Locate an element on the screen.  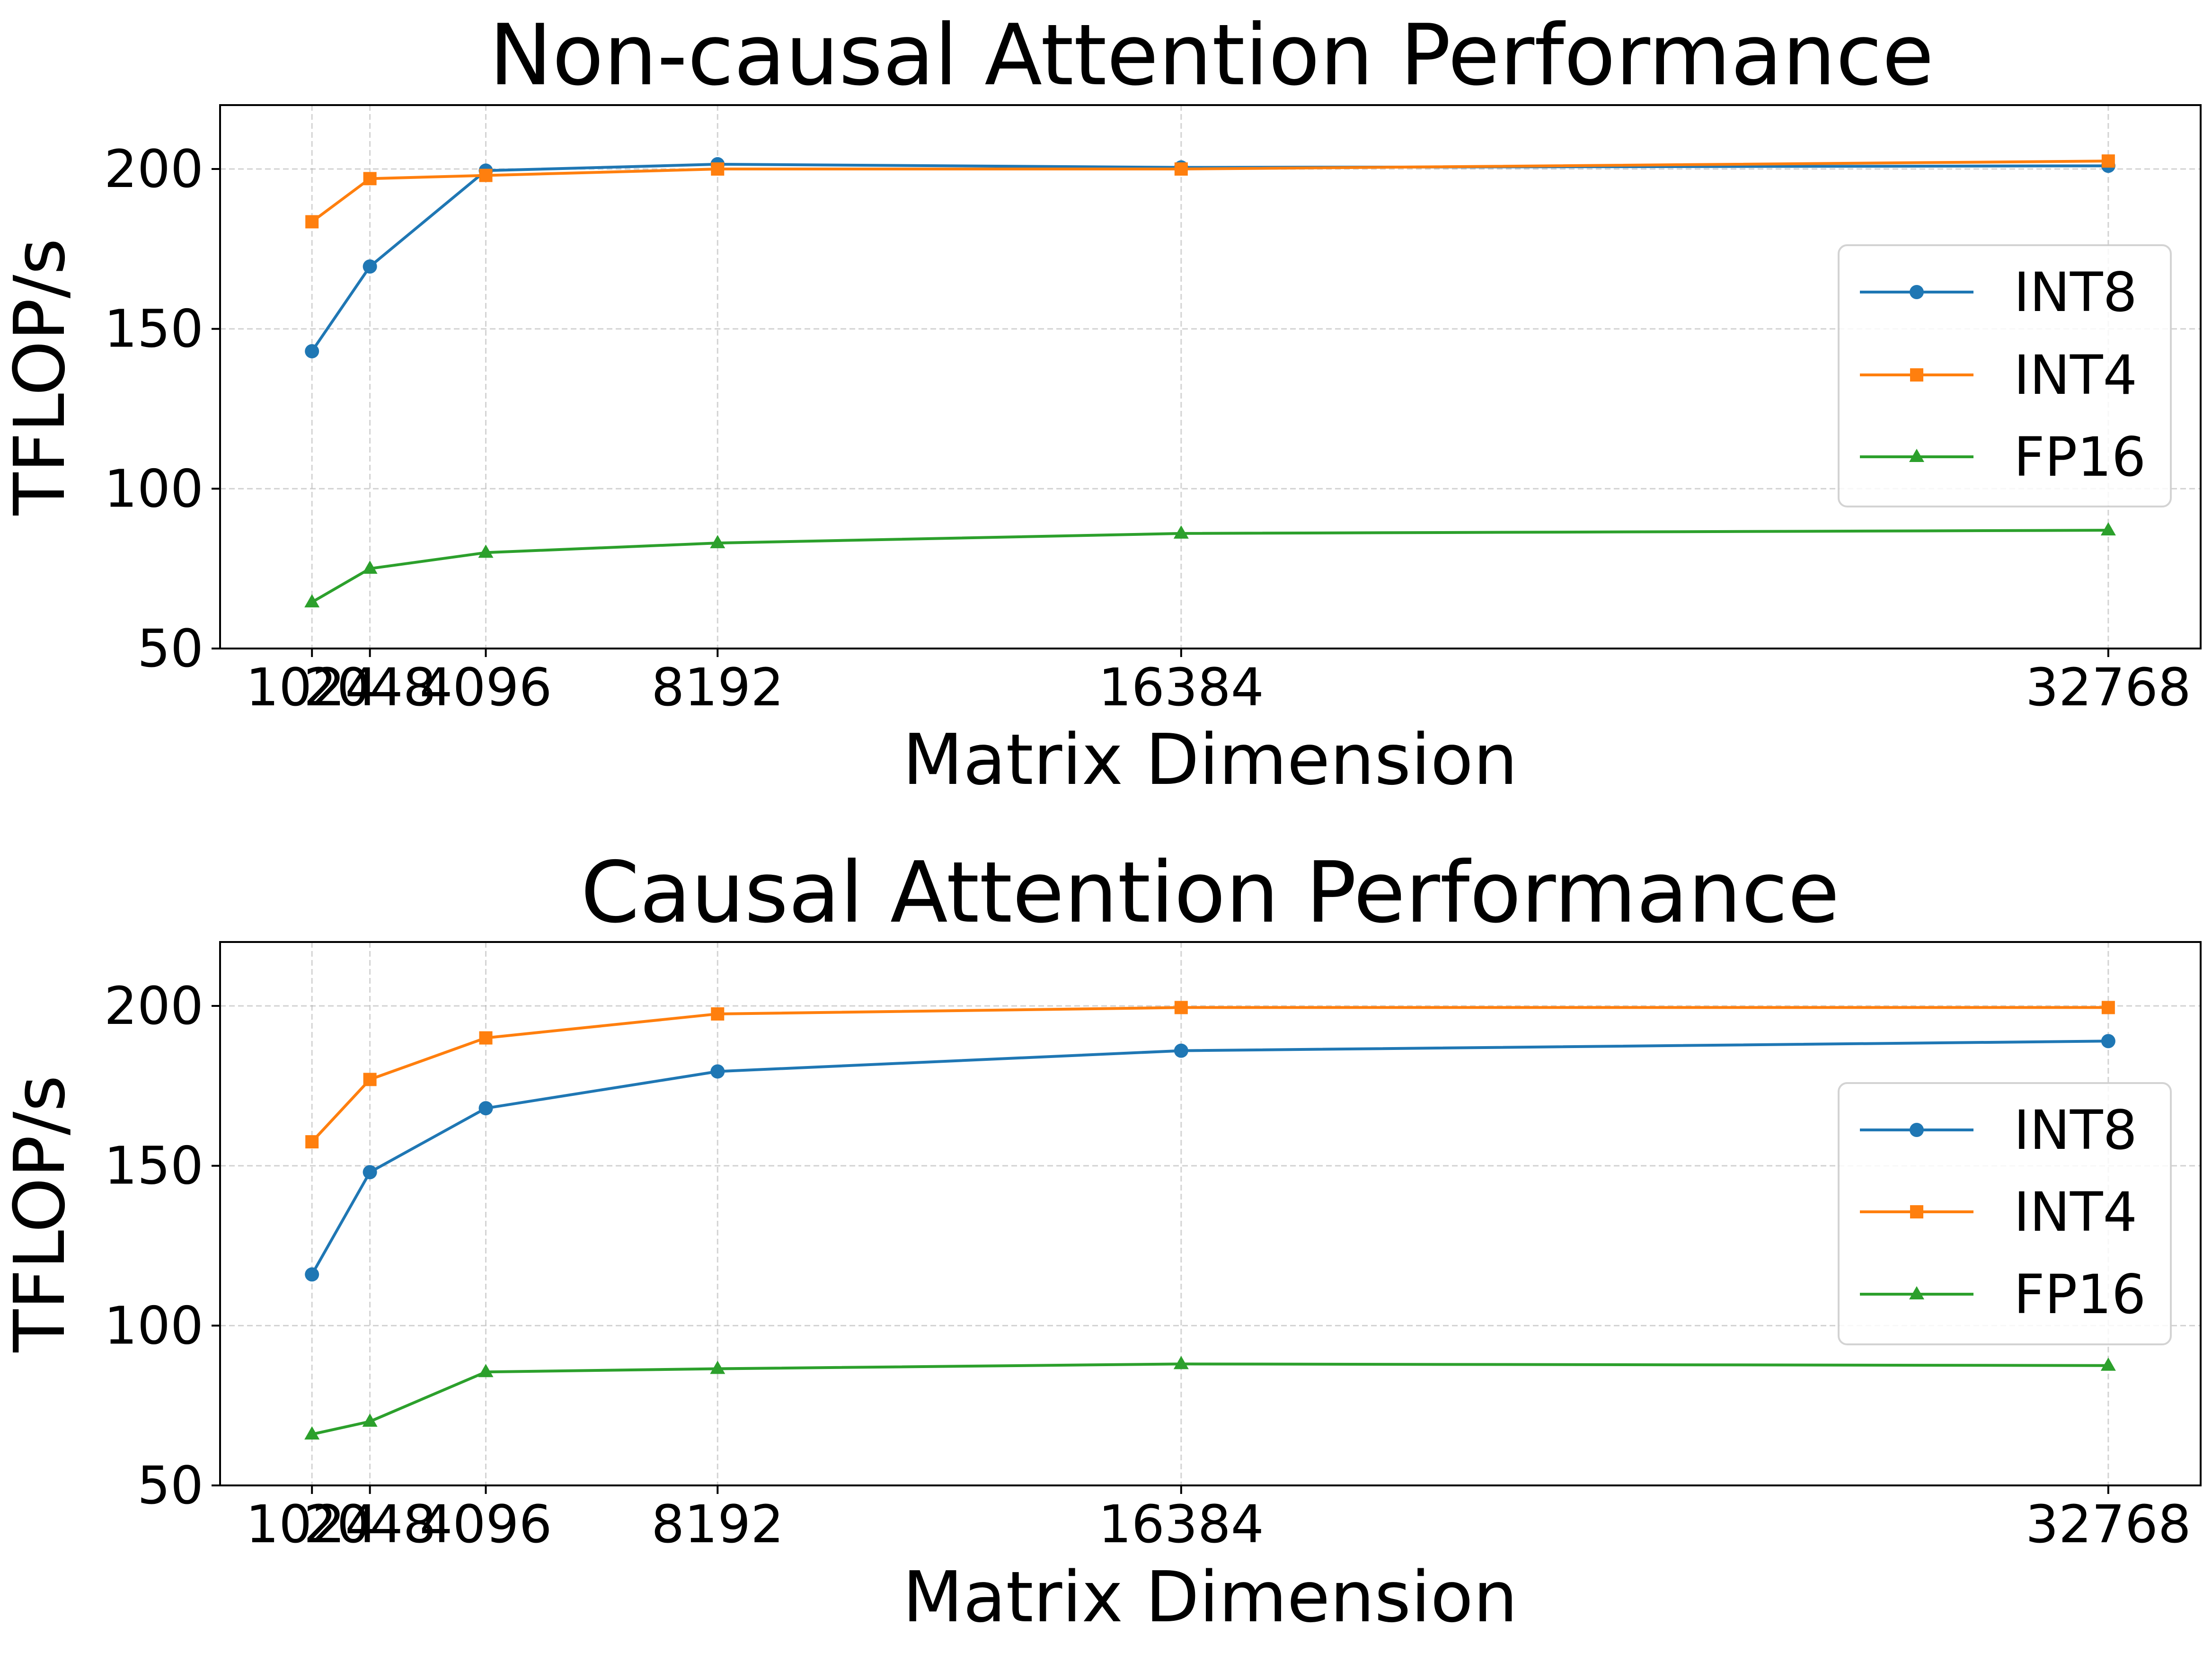
chart-title: Causal Attention Performance is located at coordinates (1210, 893).